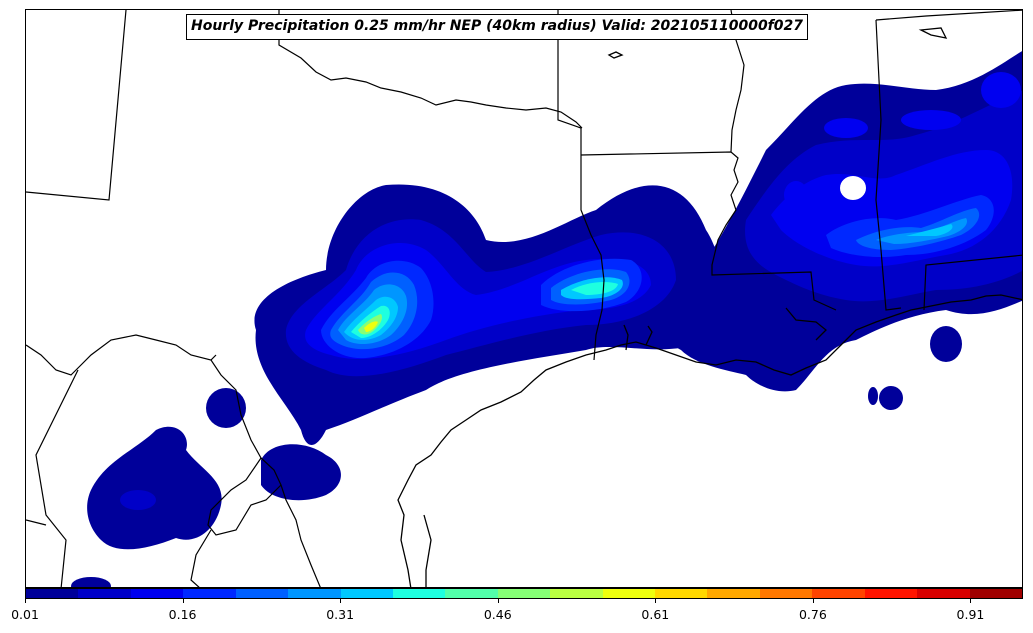 Image resolution: width=1033 pixels, height=633 pixels. I want to click on colorbar-tick-label: 0.16, so click(182, 614).